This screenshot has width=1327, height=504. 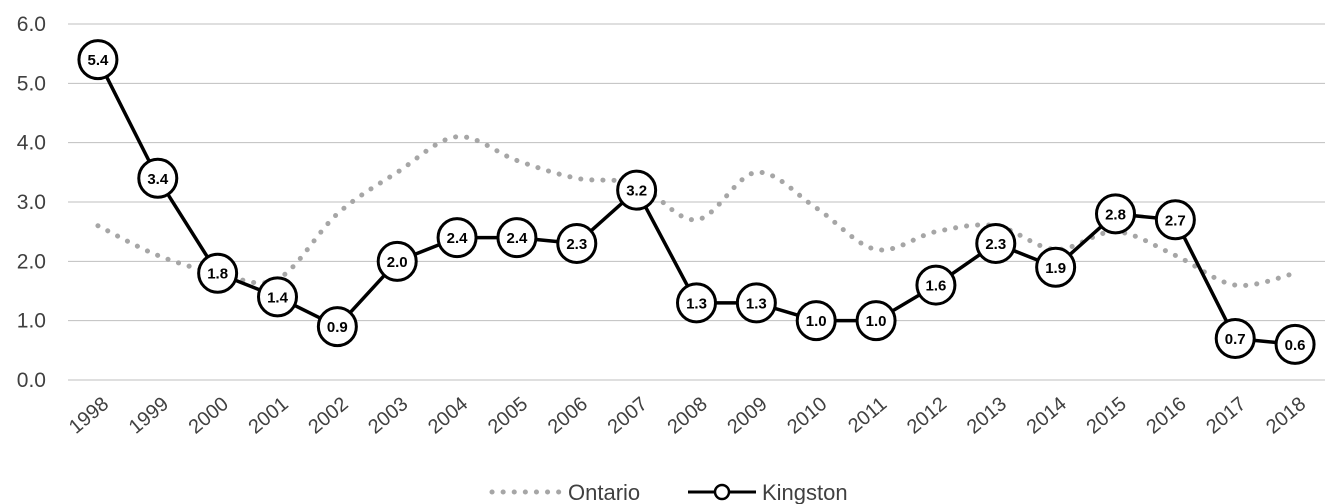 What do you see at coordinates (388, 415) in the screenshot?
I see `x-tick-label: 2003` at bounding box center [388, 415].